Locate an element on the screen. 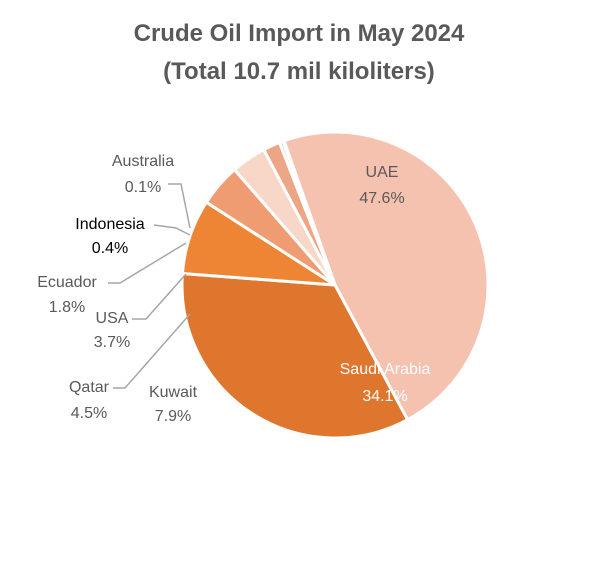  slice-value-label-qatar: 4.5% is located at coordinates (89, 413).